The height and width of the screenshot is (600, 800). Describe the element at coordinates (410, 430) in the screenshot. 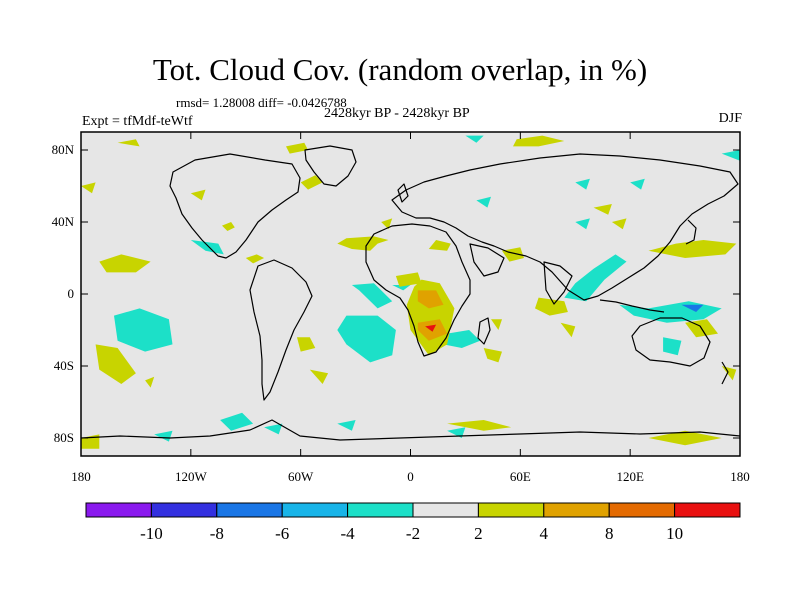

I see `coastline-antarctica` at that location.